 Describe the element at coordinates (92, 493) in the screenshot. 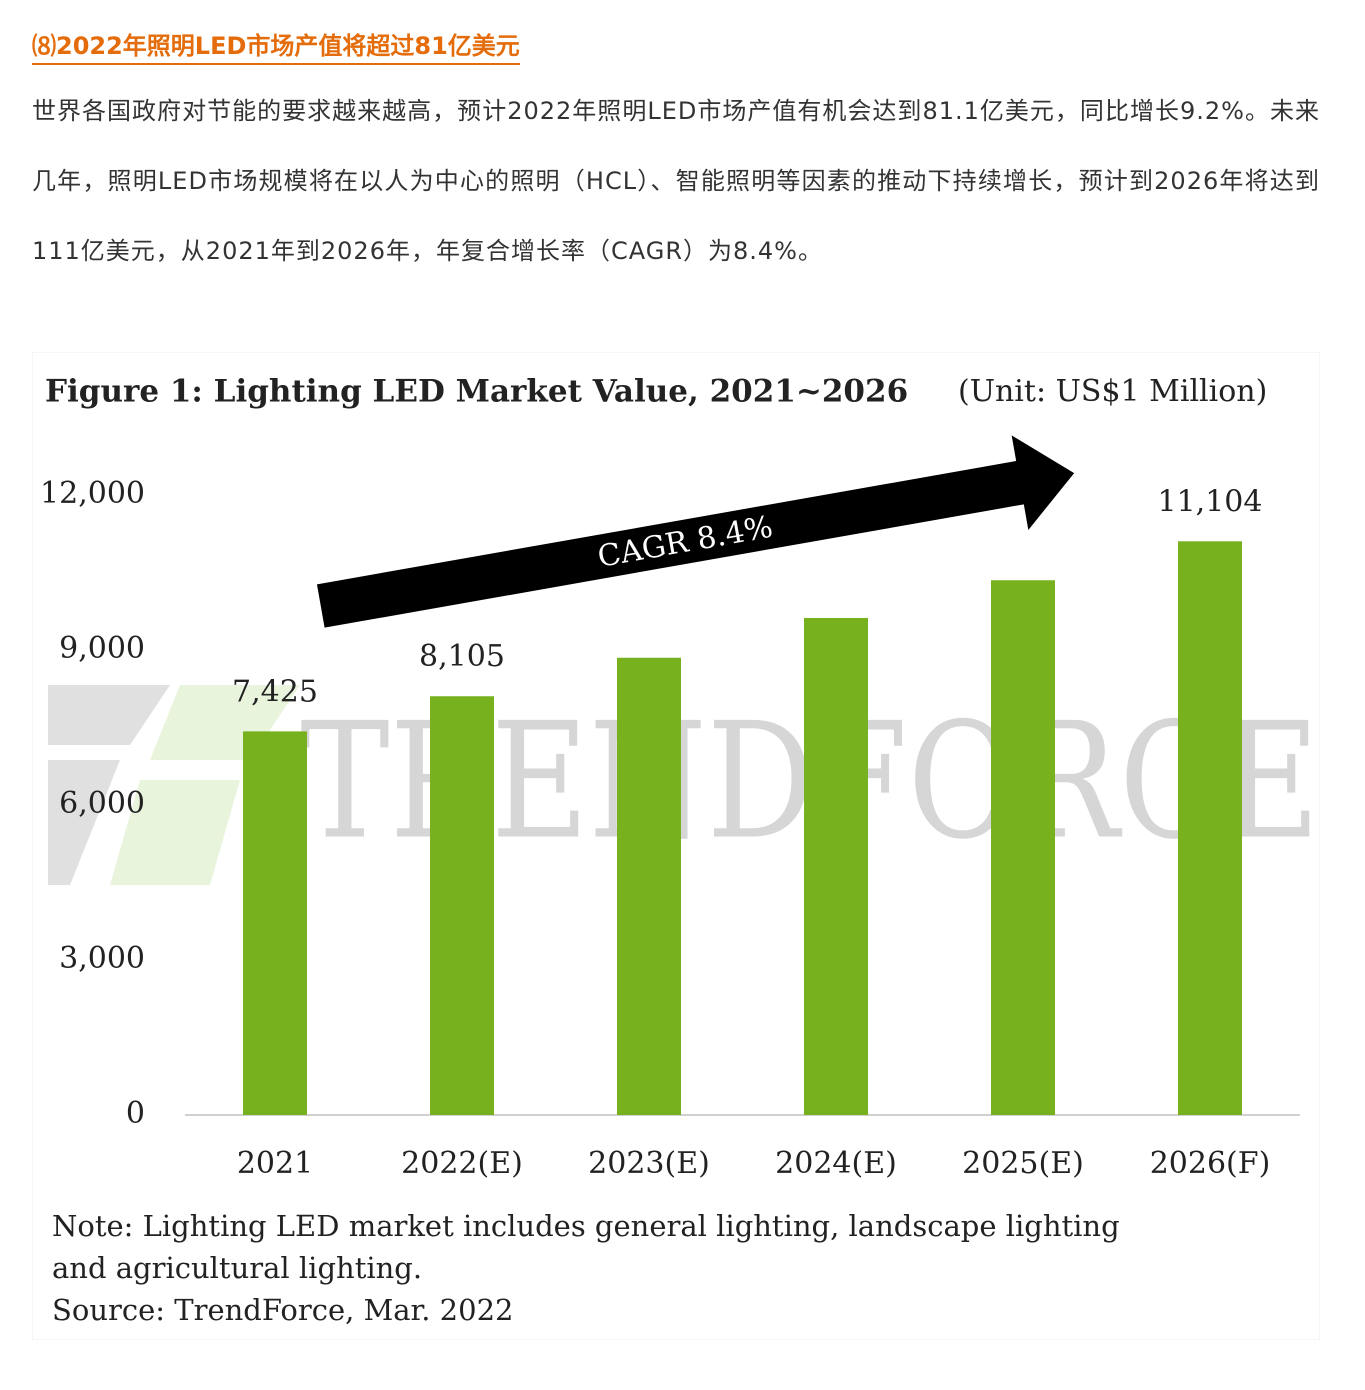

I see `y-tick-label: 12,000` at that location.